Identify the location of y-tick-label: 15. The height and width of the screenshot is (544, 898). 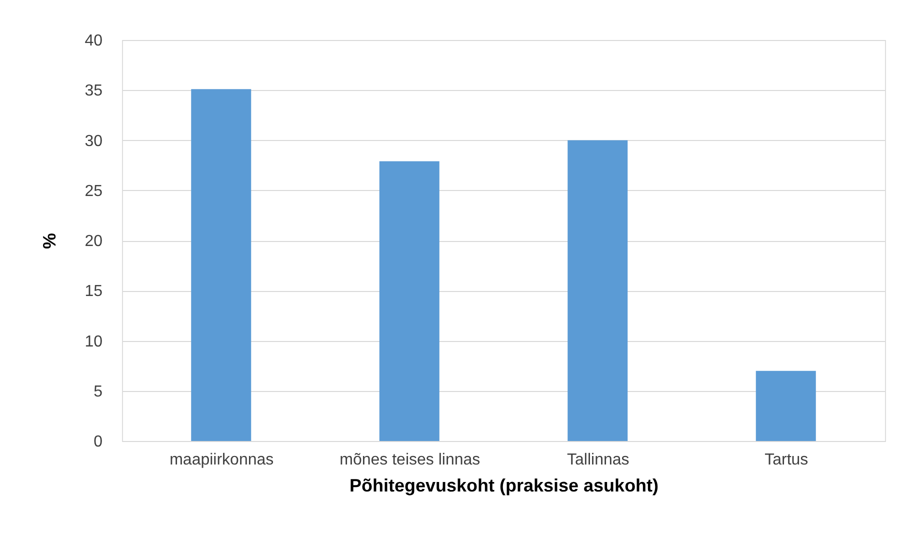
(93, 291).